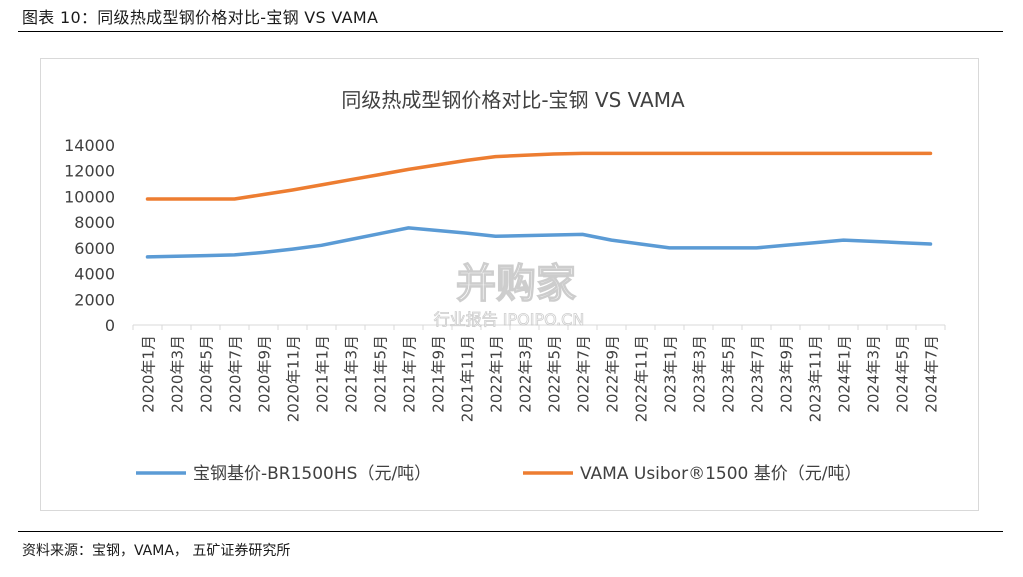 The image size is (1023, 577). I want to click on x-tick-label: 2021年11月, so click(468, 378).